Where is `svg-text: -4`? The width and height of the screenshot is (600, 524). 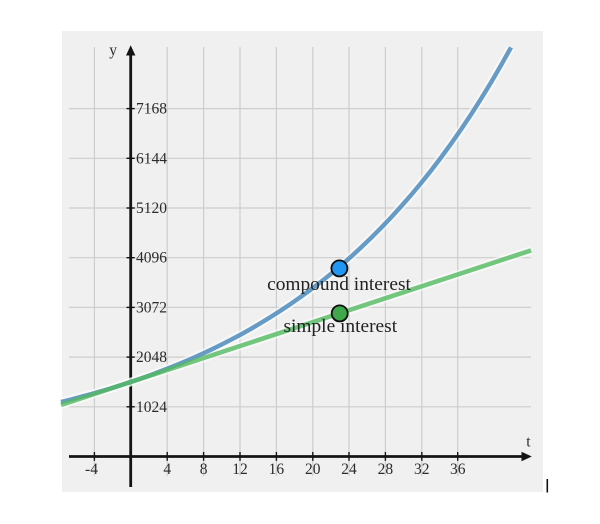
svg-text: -4 is located at coordinates (91, 469).